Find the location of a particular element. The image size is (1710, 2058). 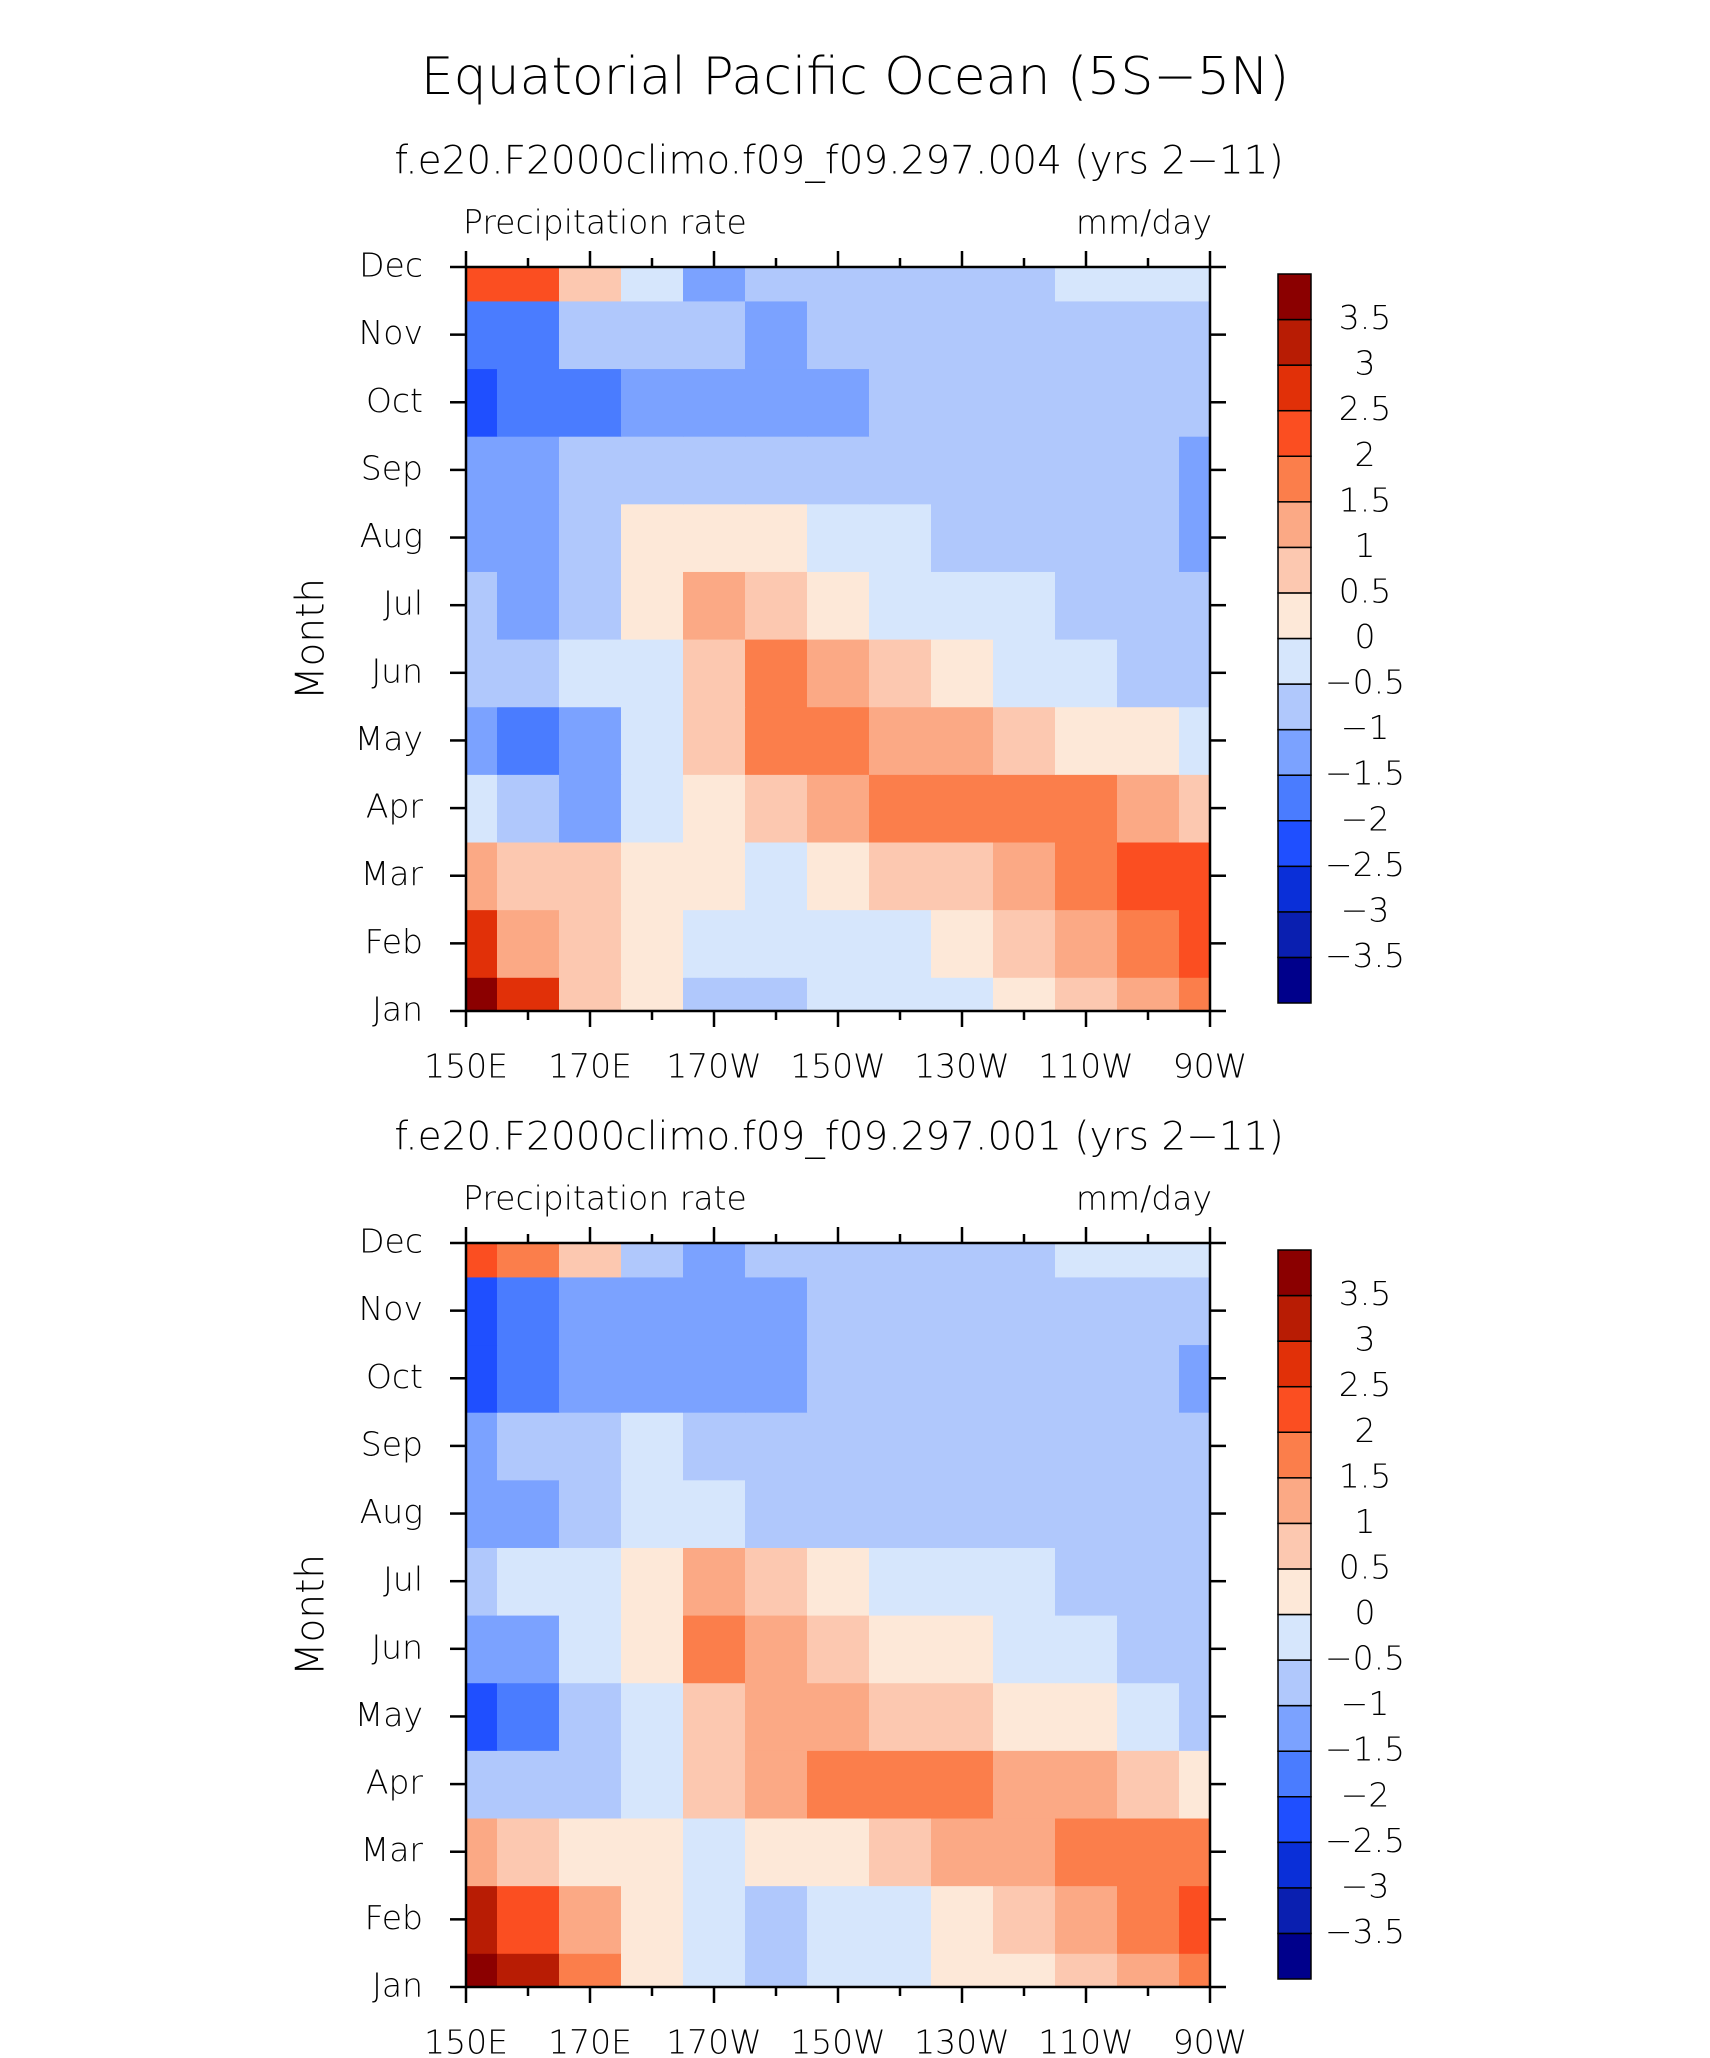

colorbar-label: 0 is located at coordinates (1365, 636).